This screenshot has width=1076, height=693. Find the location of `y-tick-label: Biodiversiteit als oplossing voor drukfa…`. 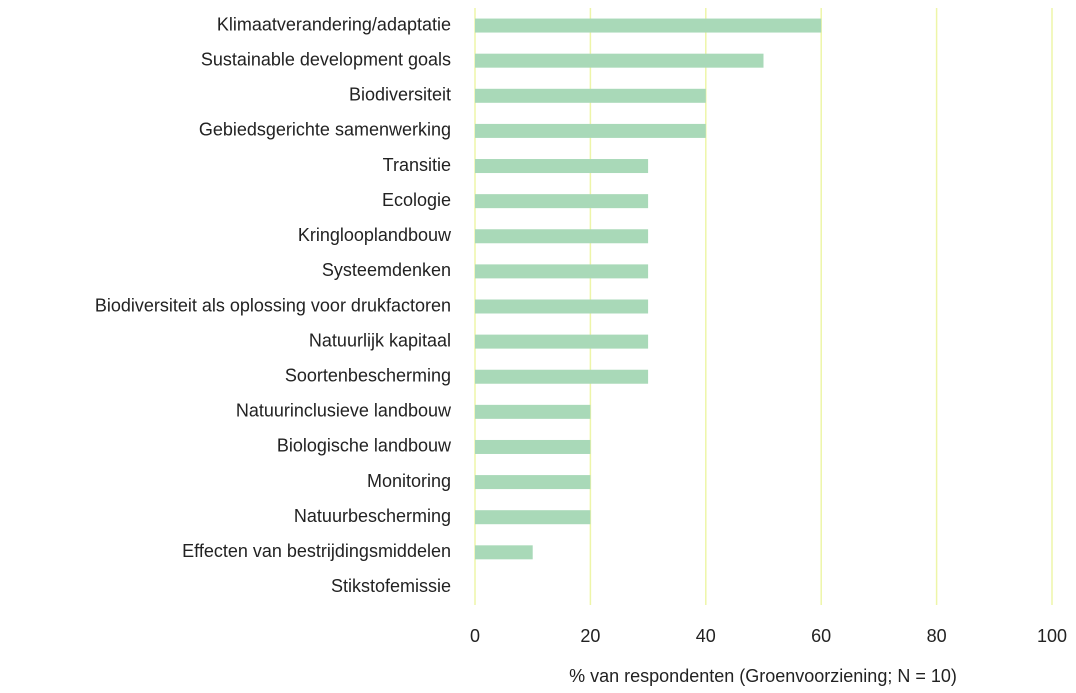

y-tick-label: Biodiversiteit als oplossing voor drukfa… is located at coordinates (273, 305).